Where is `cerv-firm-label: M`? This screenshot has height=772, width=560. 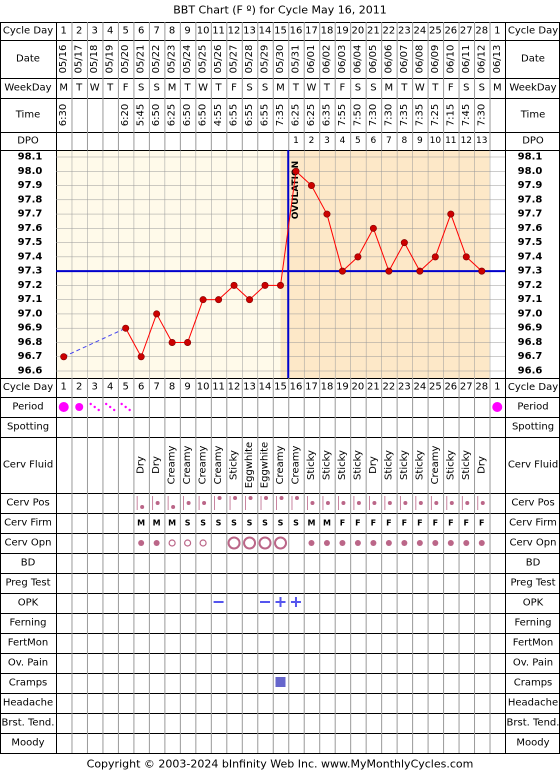 cerv-firm-label: M is located at coordinates (141, 523).